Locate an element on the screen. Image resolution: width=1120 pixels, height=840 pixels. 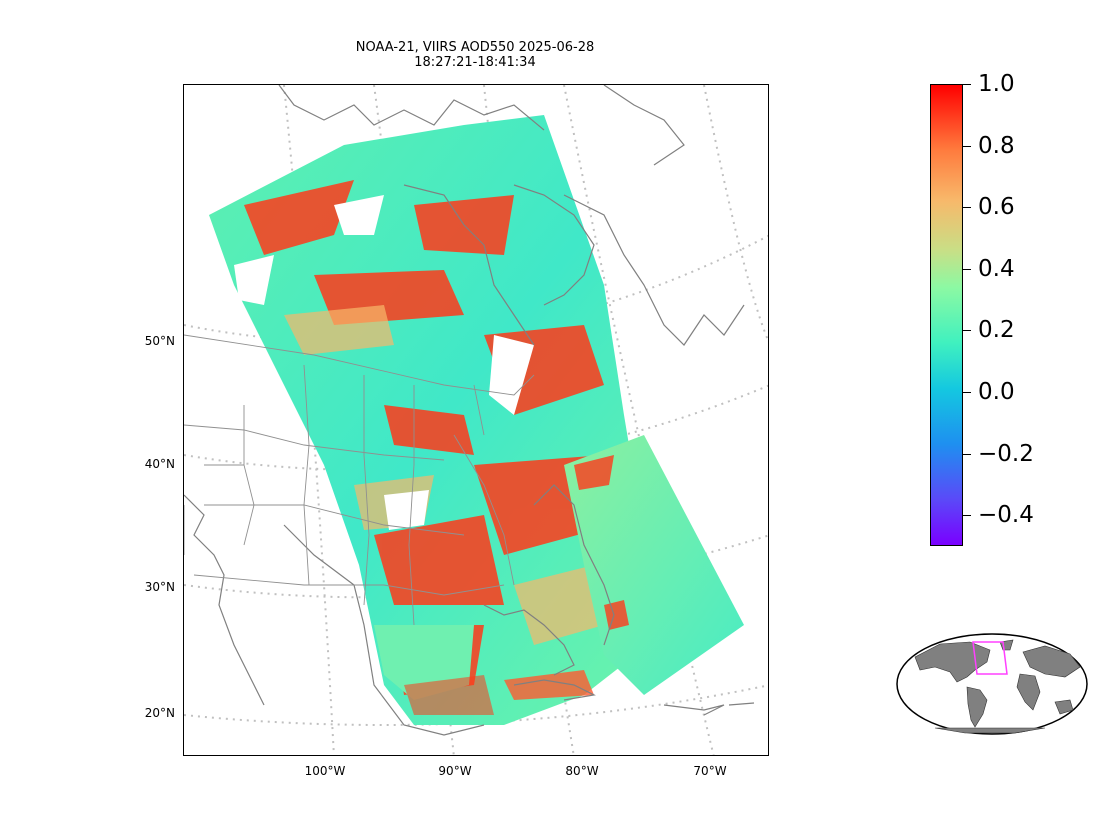
colorbar-tick-label: 0.8 is located at coordinates (996, 145).